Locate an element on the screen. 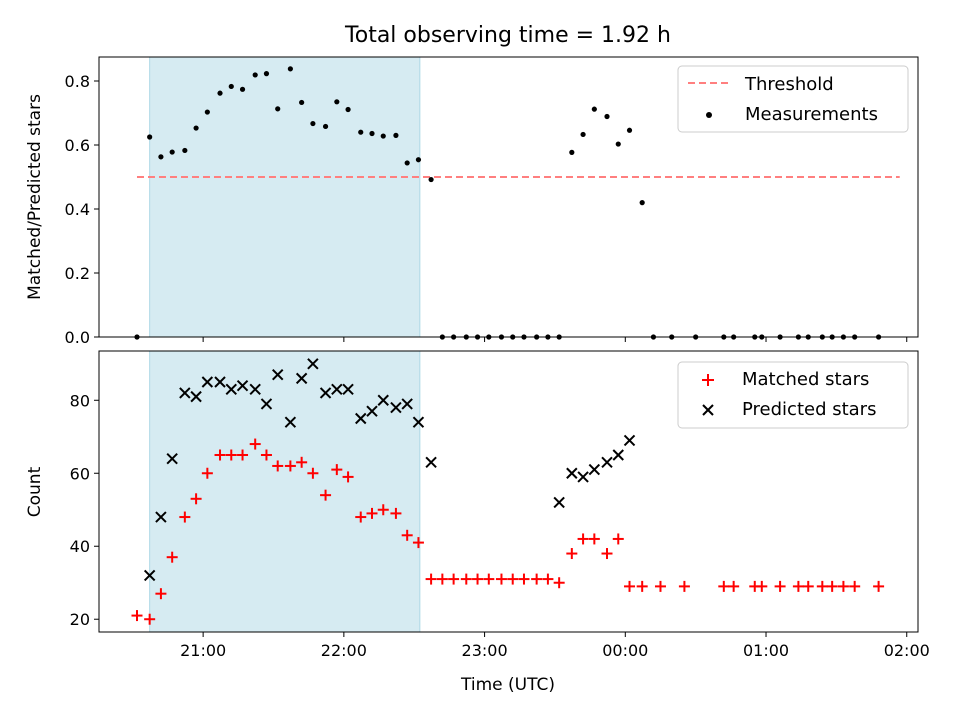 The image size is (960, 720). y-tick-label: 60 is located at coordinates (80, 473).